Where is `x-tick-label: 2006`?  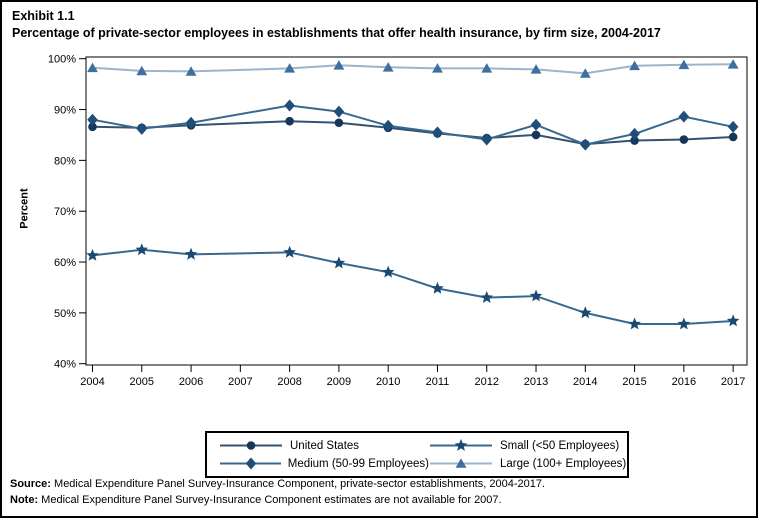 x-tick-label: 2006 is located at coordinates (191, 382).